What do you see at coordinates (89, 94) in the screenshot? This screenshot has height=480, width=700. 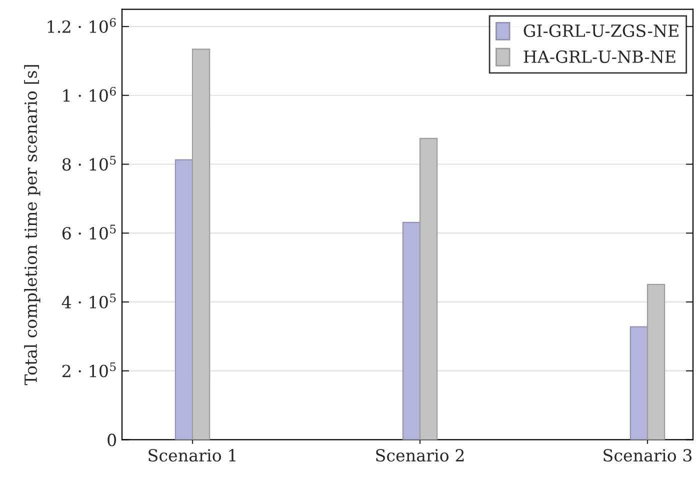 I see `y-tick-label: 1 · 10$^{6}$` at bounding box center [89, 94].